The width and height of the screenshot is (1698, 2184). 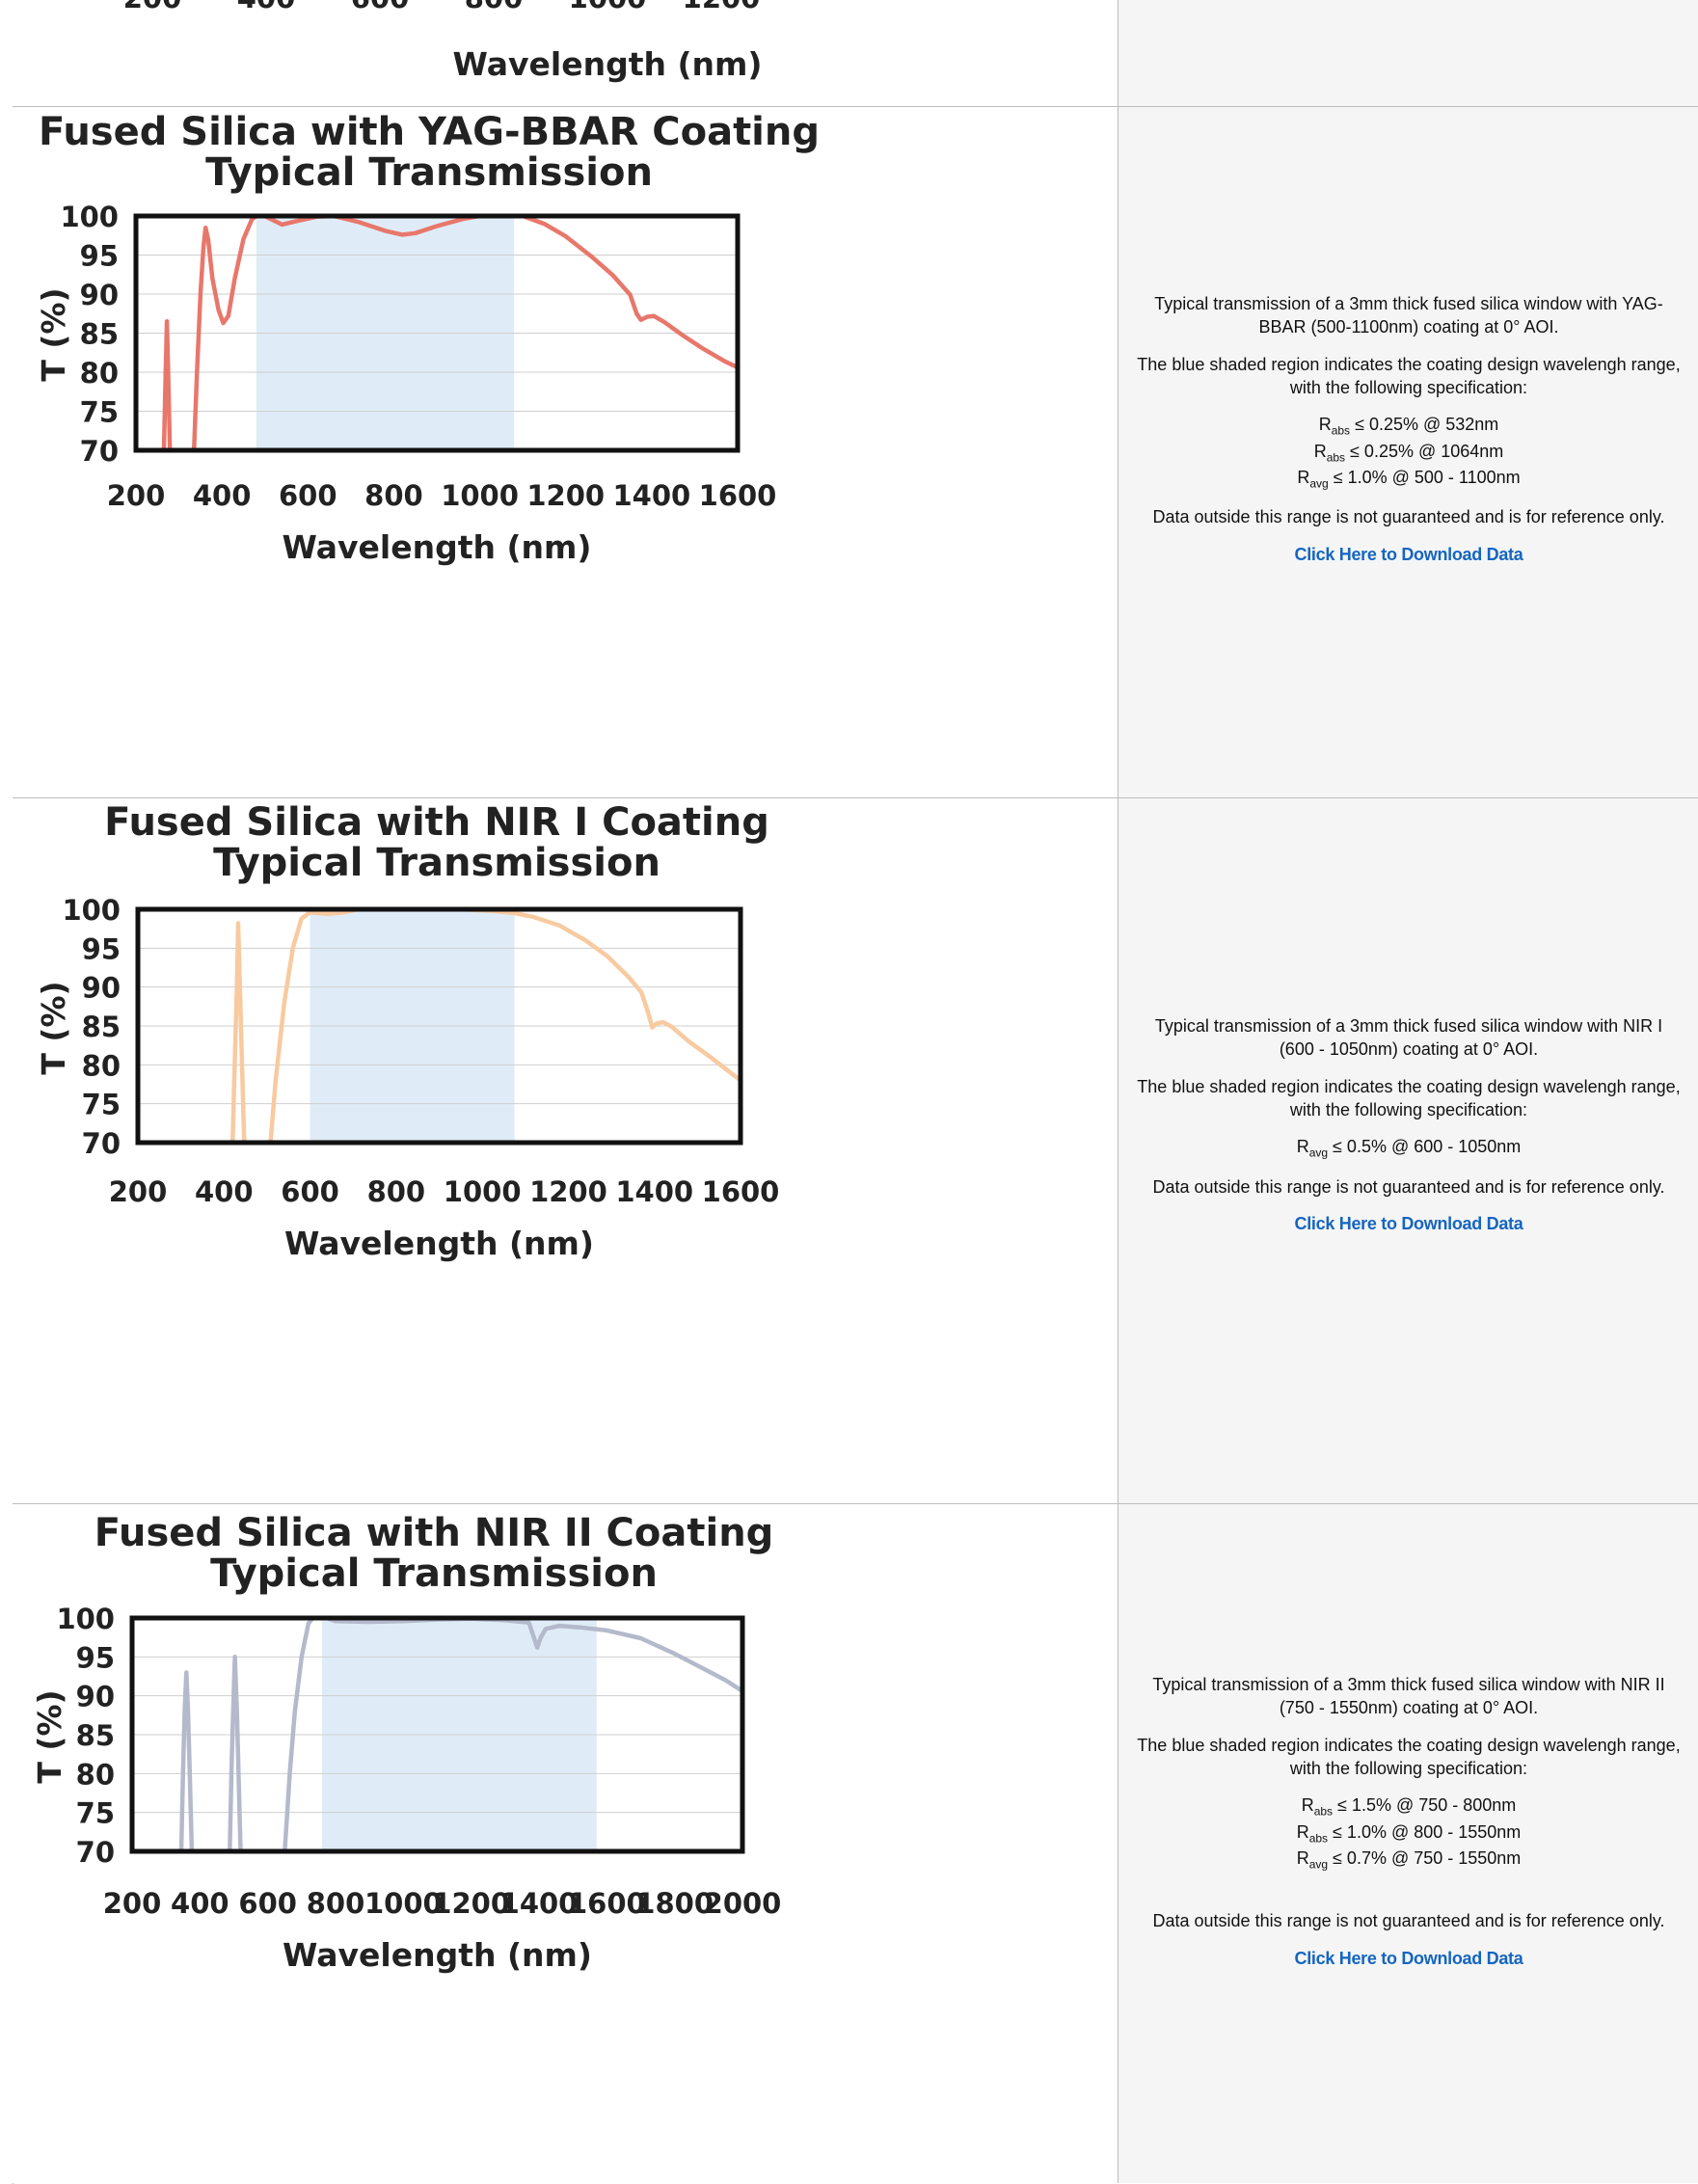 What do you see at coordinates (855, 53) in the screenshot?
I see `table-row: 200 400 600 800 1000 1200 Wavelength (nm)` at bounding box center [855, 53].